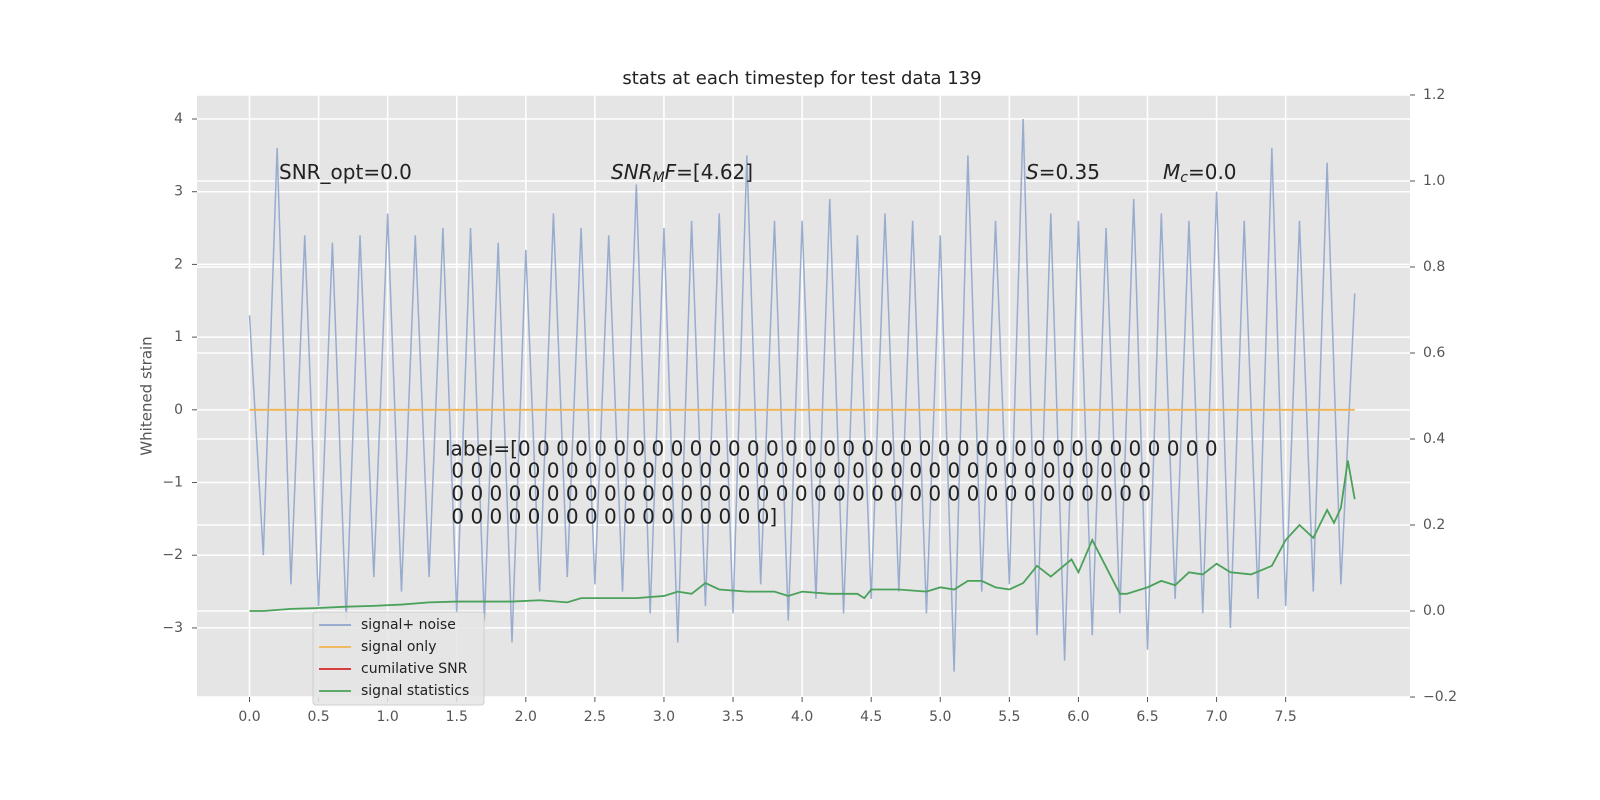 This screenshot has width=1600, height=800. Describe the element at coordinates (172, 555) in the screenshot. I see `y-tick-label: −2` at that location.